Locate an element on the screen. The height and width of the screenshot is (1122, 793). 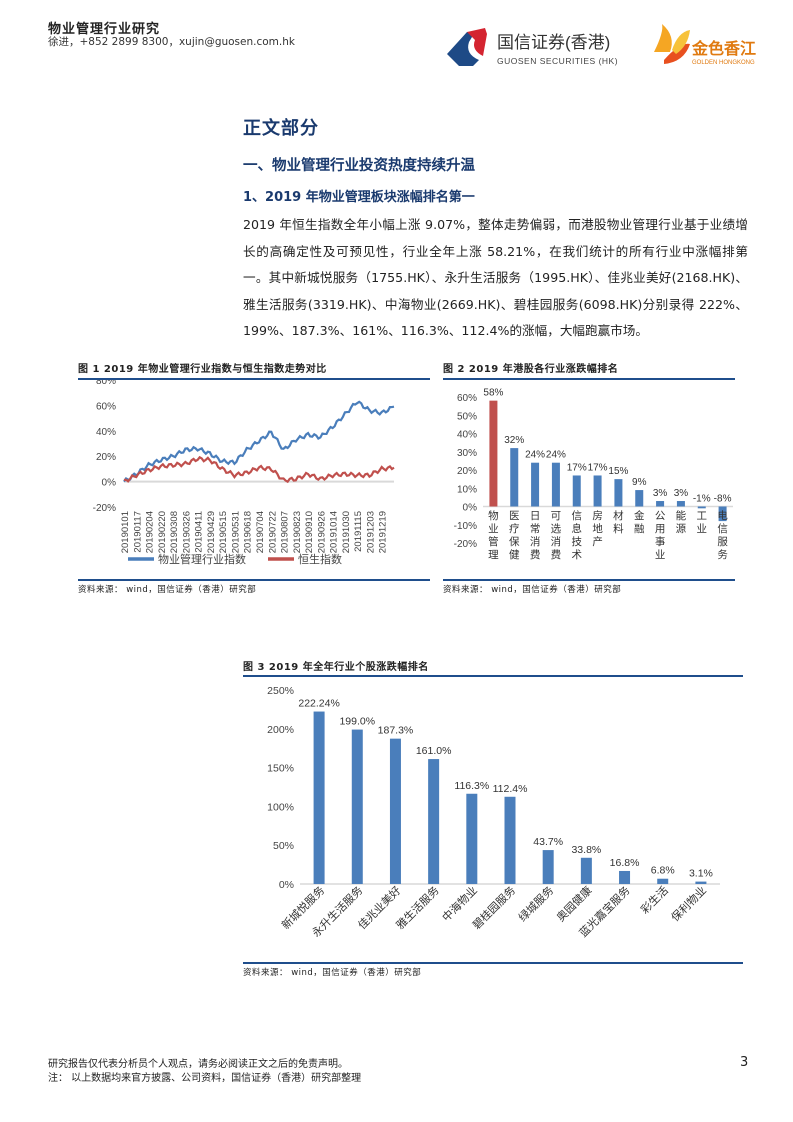
x-tick-label: 20191030 is located at coordinates (346, 532).